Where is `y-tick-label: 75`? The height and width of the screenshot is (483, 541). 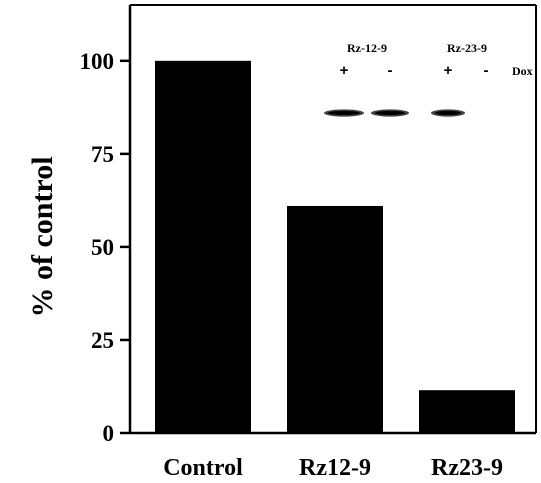
y-tick-label: 75 is located at coordinates (102, 154).